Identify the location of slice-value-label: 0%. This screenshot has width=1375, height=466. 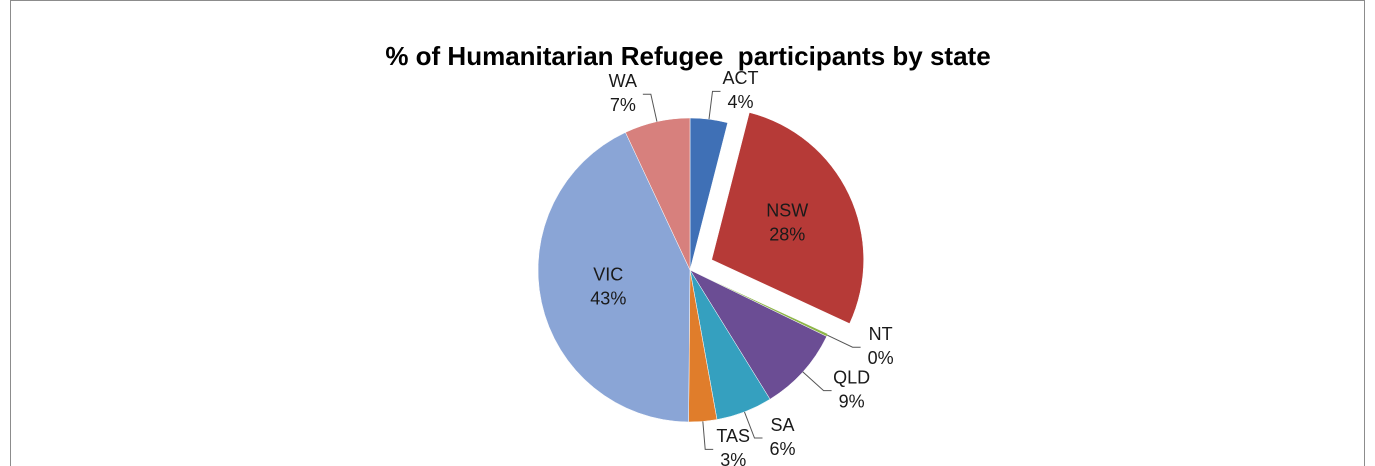
(881, 358).